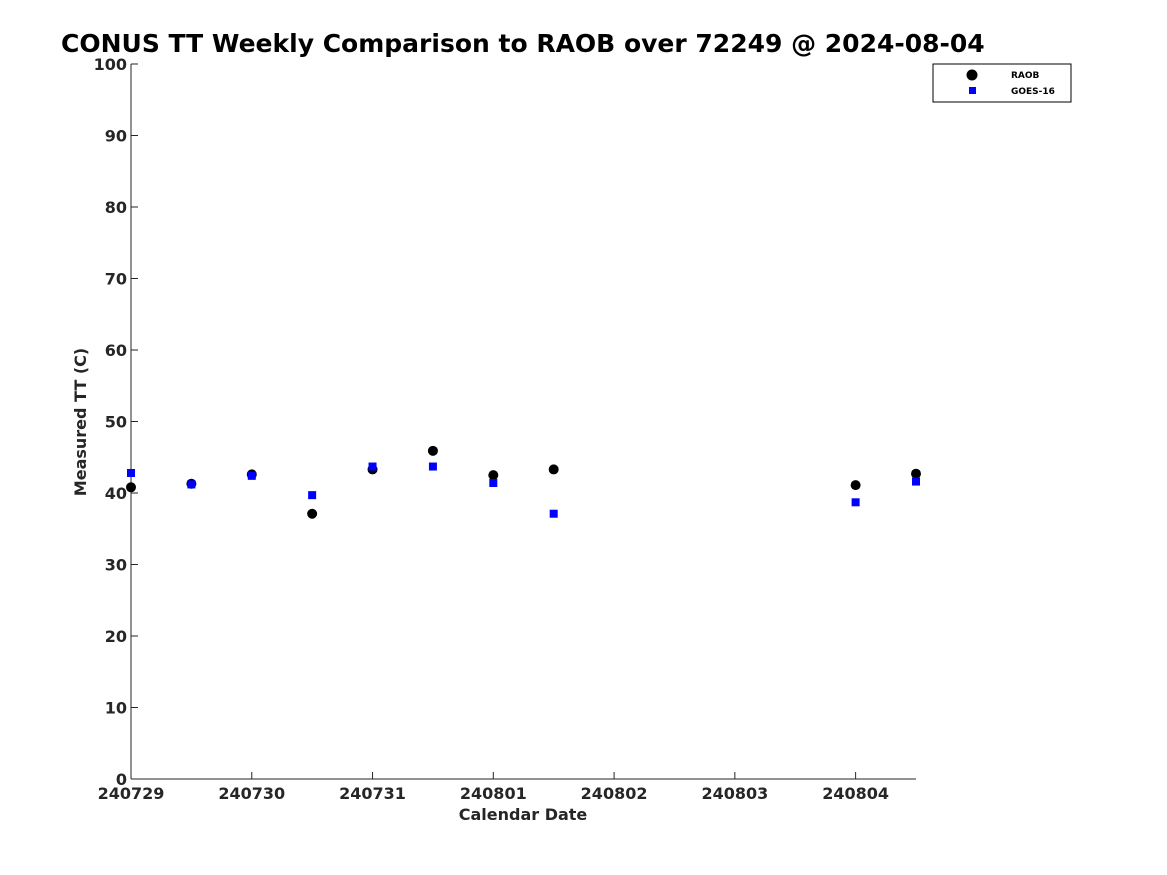 The width and height of the screenshot is (1167, 875). Describe the element at coordinates (131, 793) in the screenshot. I see `x-tick-label: 240729` at that location.